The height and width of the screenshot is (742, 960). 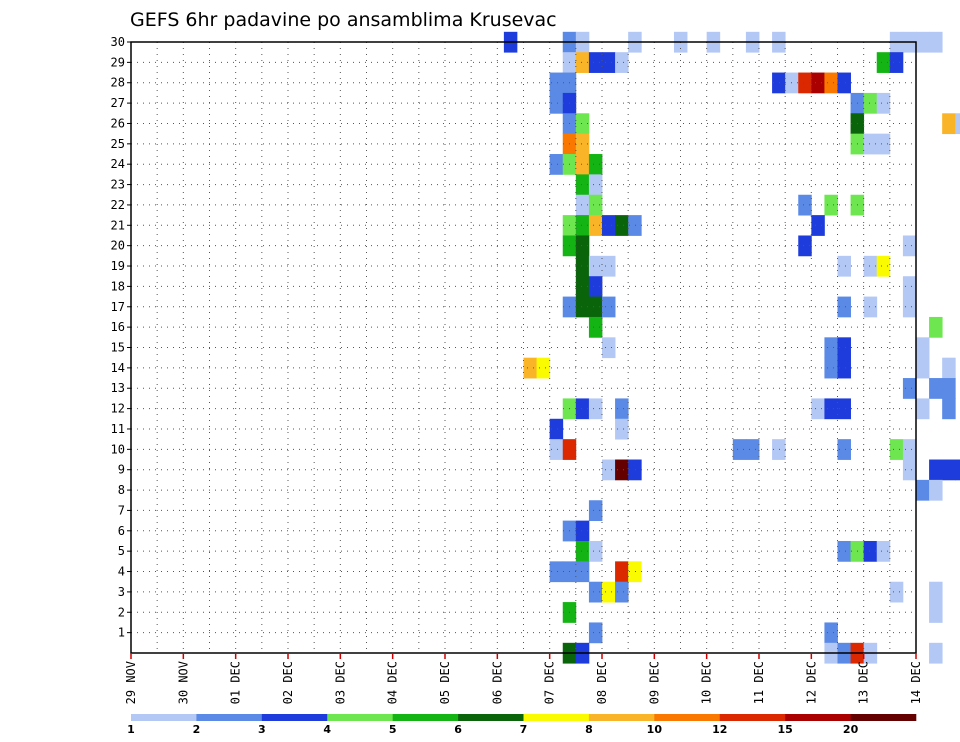 I want to click on y-tick-label: 26, so click(x=118, y=123).